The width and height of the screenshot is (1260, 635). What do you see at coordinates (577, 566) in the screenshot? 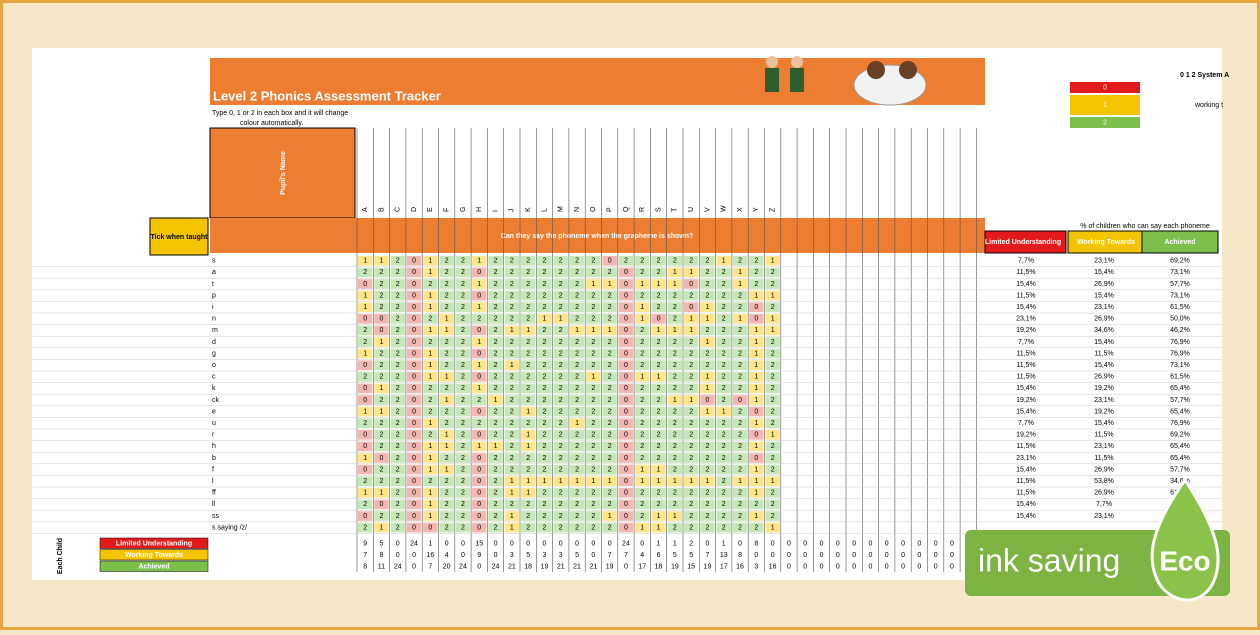
I see `total: 21` at bounding box center [577, 566].